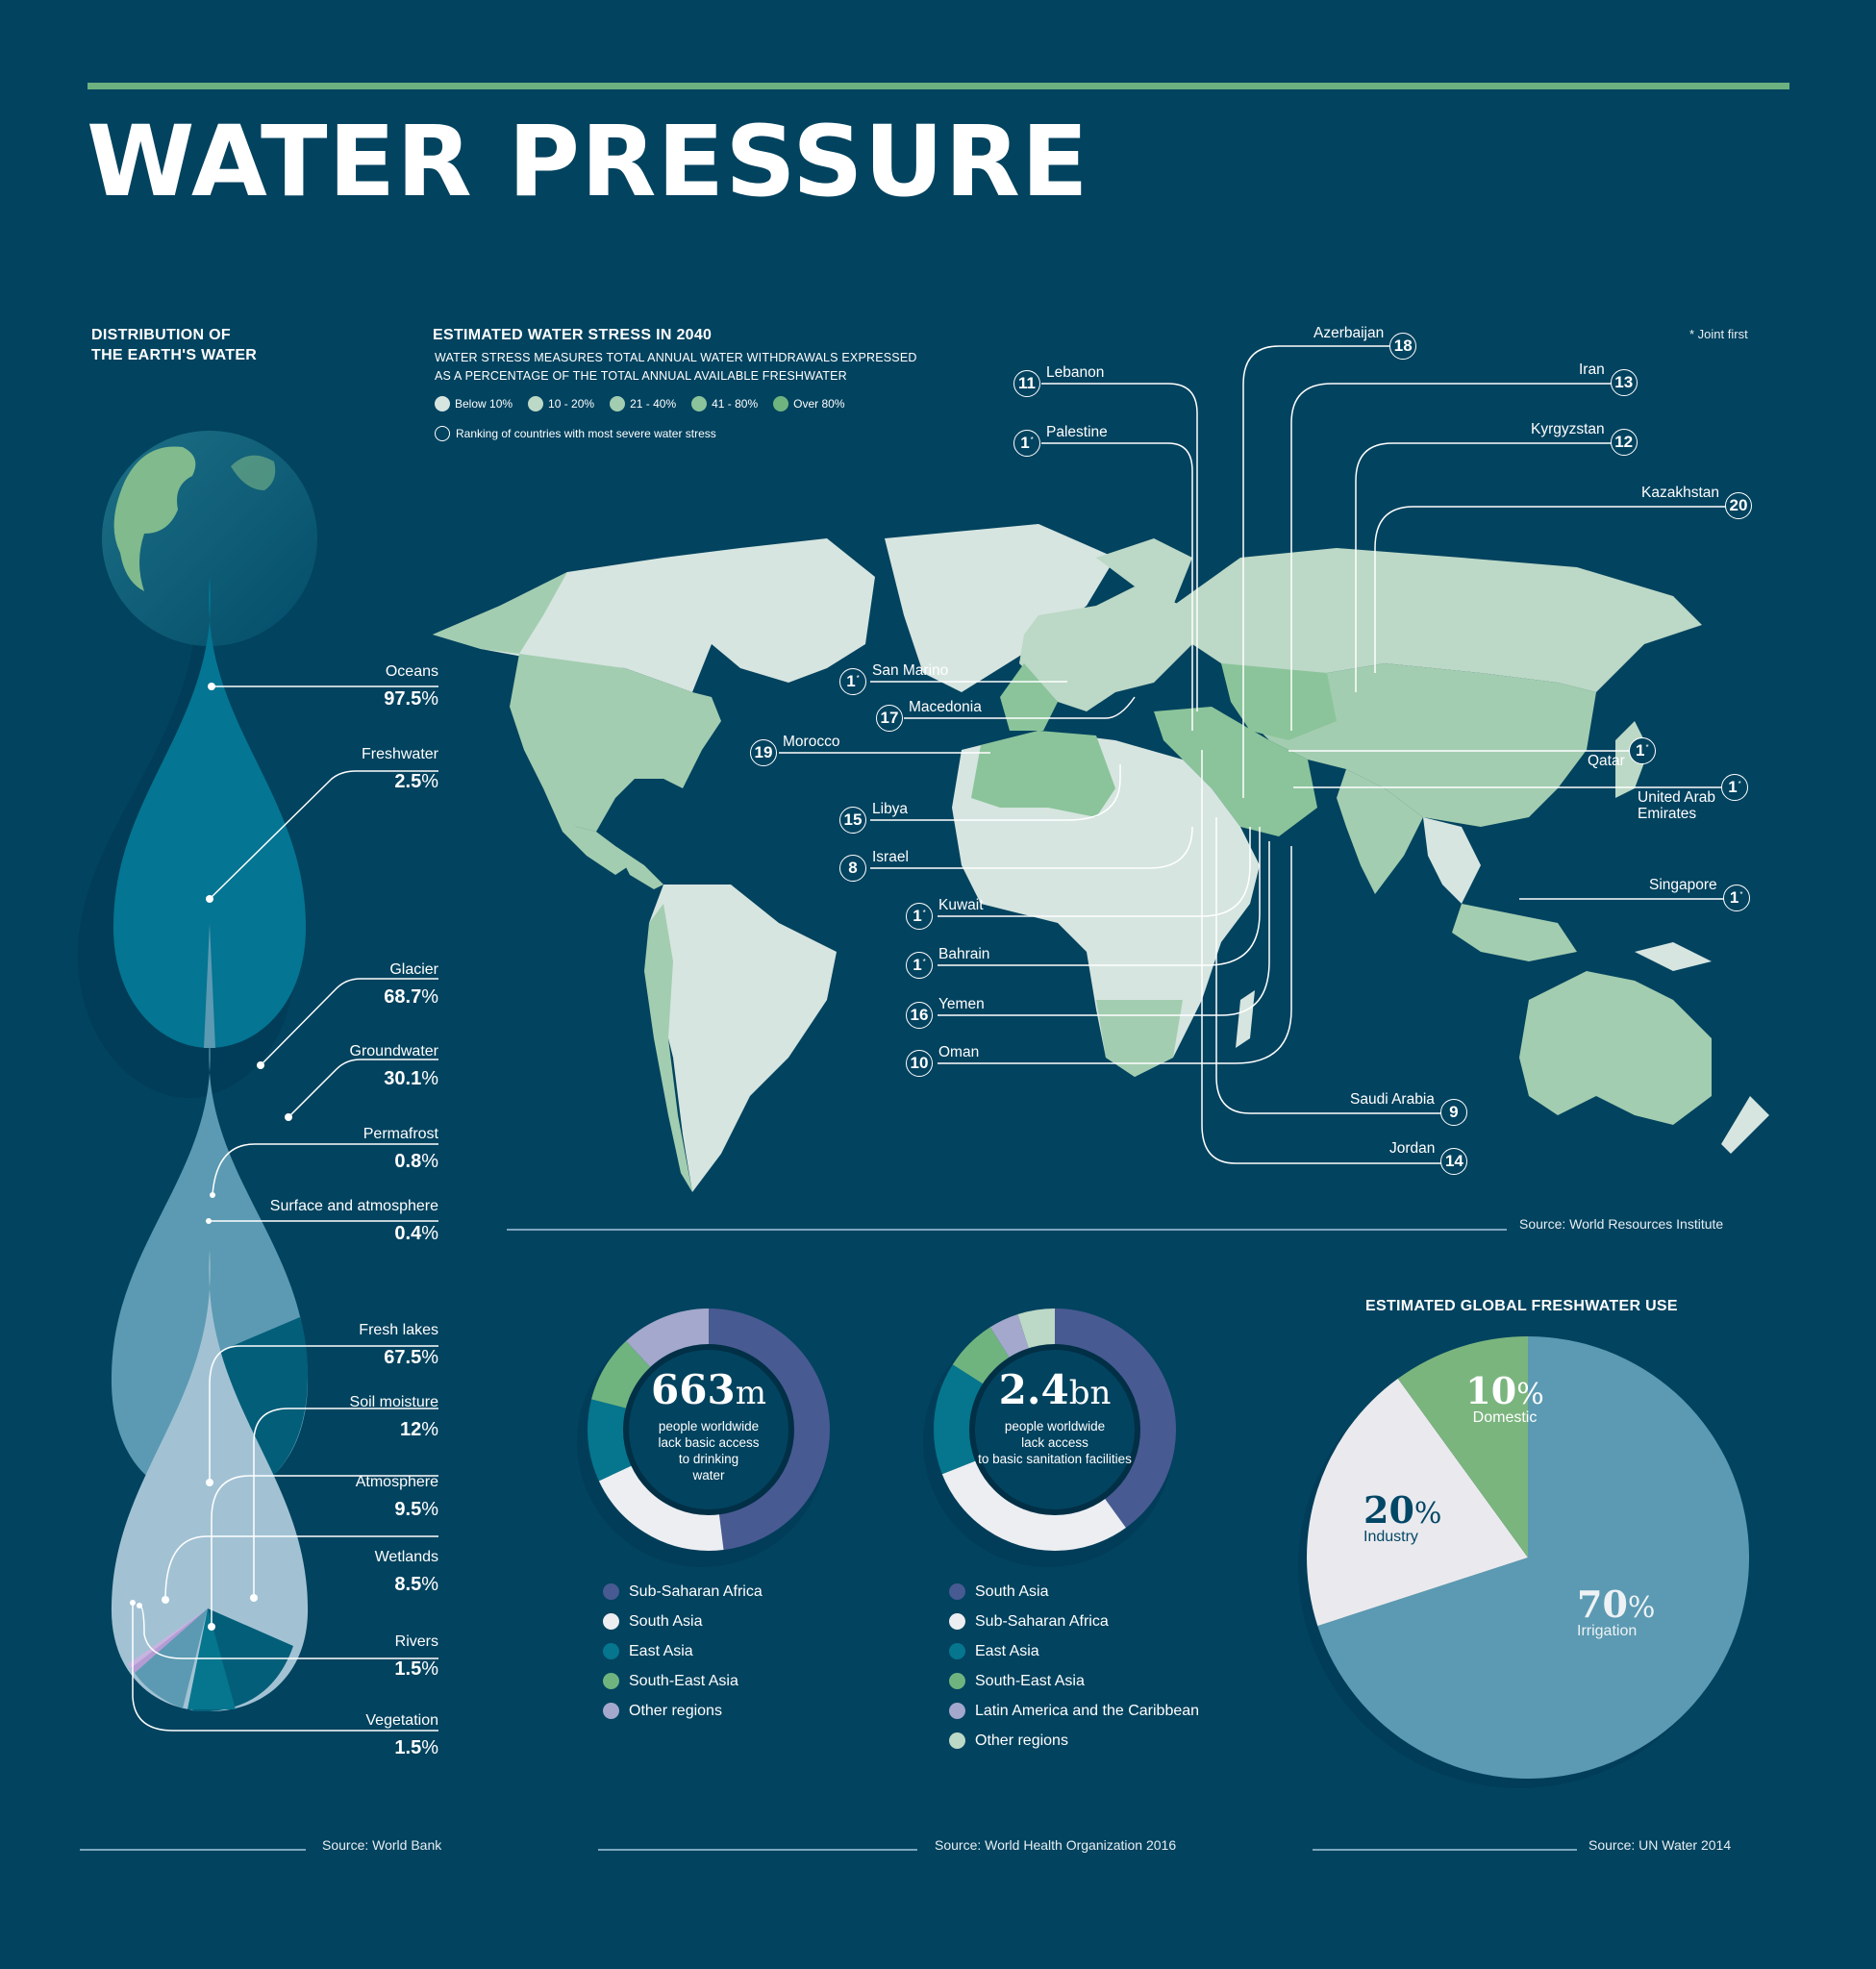 This screenshot has height=1969, width=1876. Describe the element at coordinates (313, 1497) in the screenshot. I see `dist-item-atmosphere: Atmosphere 9.5%` at that location.